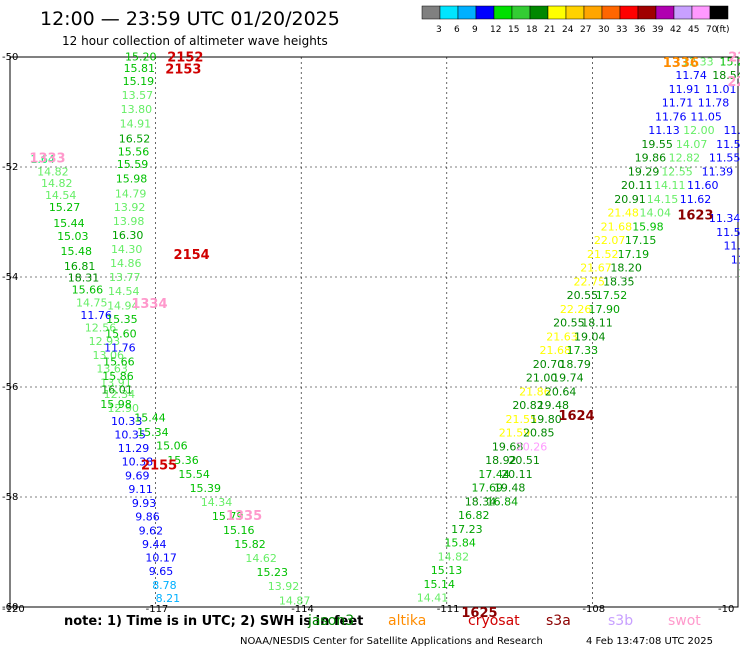  Describe the element at coordinates (475, 30) in the screenshot. I see `colorbar-label: 9` at that location.